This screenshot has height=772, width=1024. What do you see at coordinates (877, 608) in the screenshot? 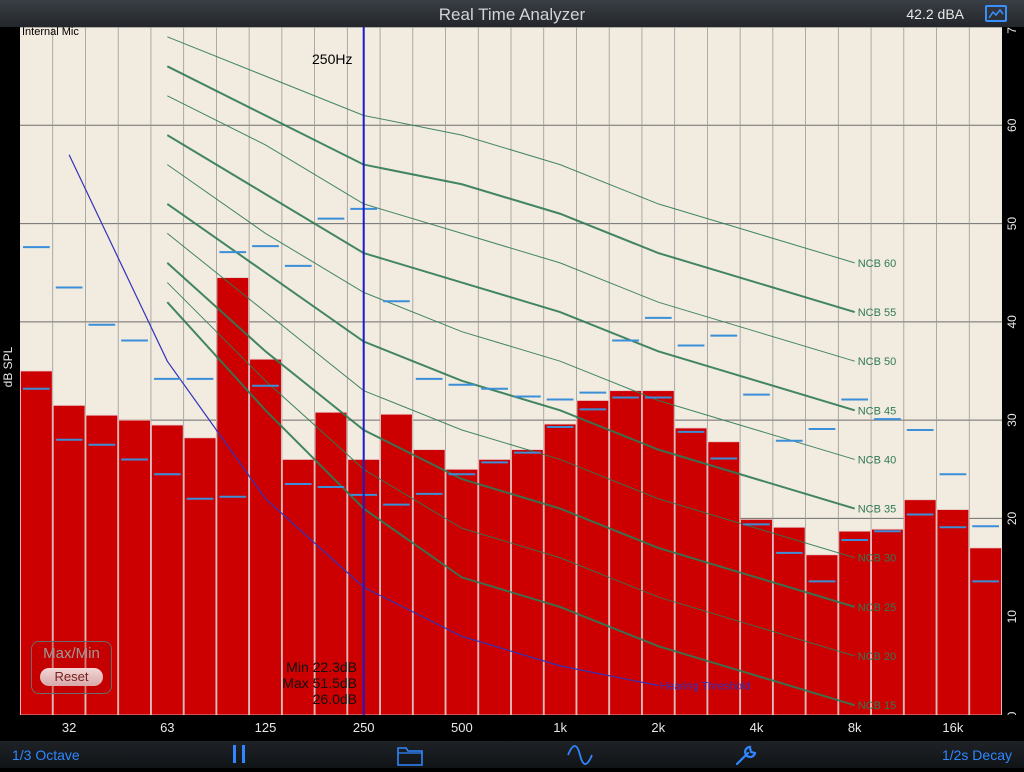
I see `ncb-label: NCB 25` at bounding box center [877, 608].